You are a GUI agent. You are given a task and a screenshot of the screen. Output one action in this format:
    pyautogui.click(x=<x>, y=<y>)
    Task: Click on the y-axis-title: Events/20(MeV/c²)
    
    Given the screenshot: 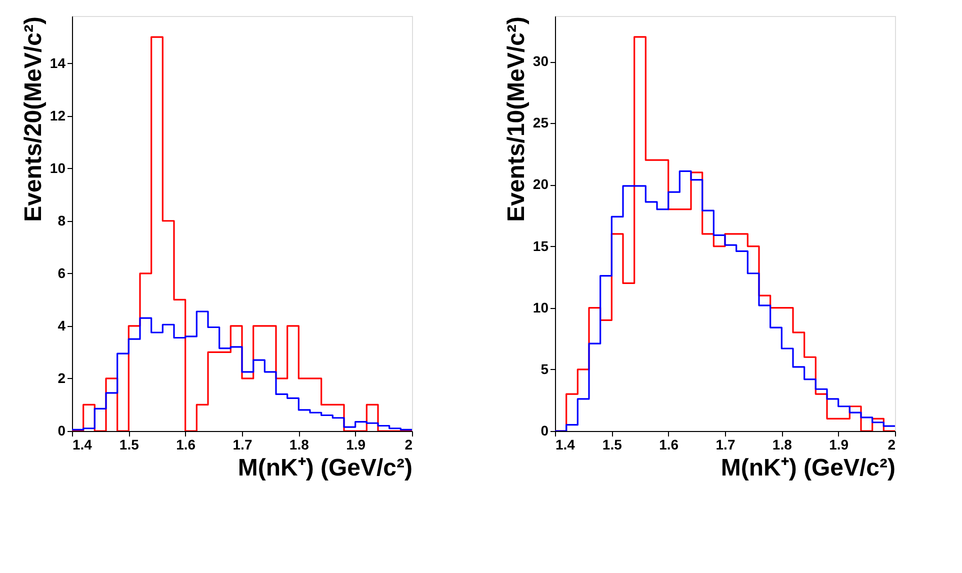 What is the action you would take?
    pyautogui.click(x=33, y=119)
    